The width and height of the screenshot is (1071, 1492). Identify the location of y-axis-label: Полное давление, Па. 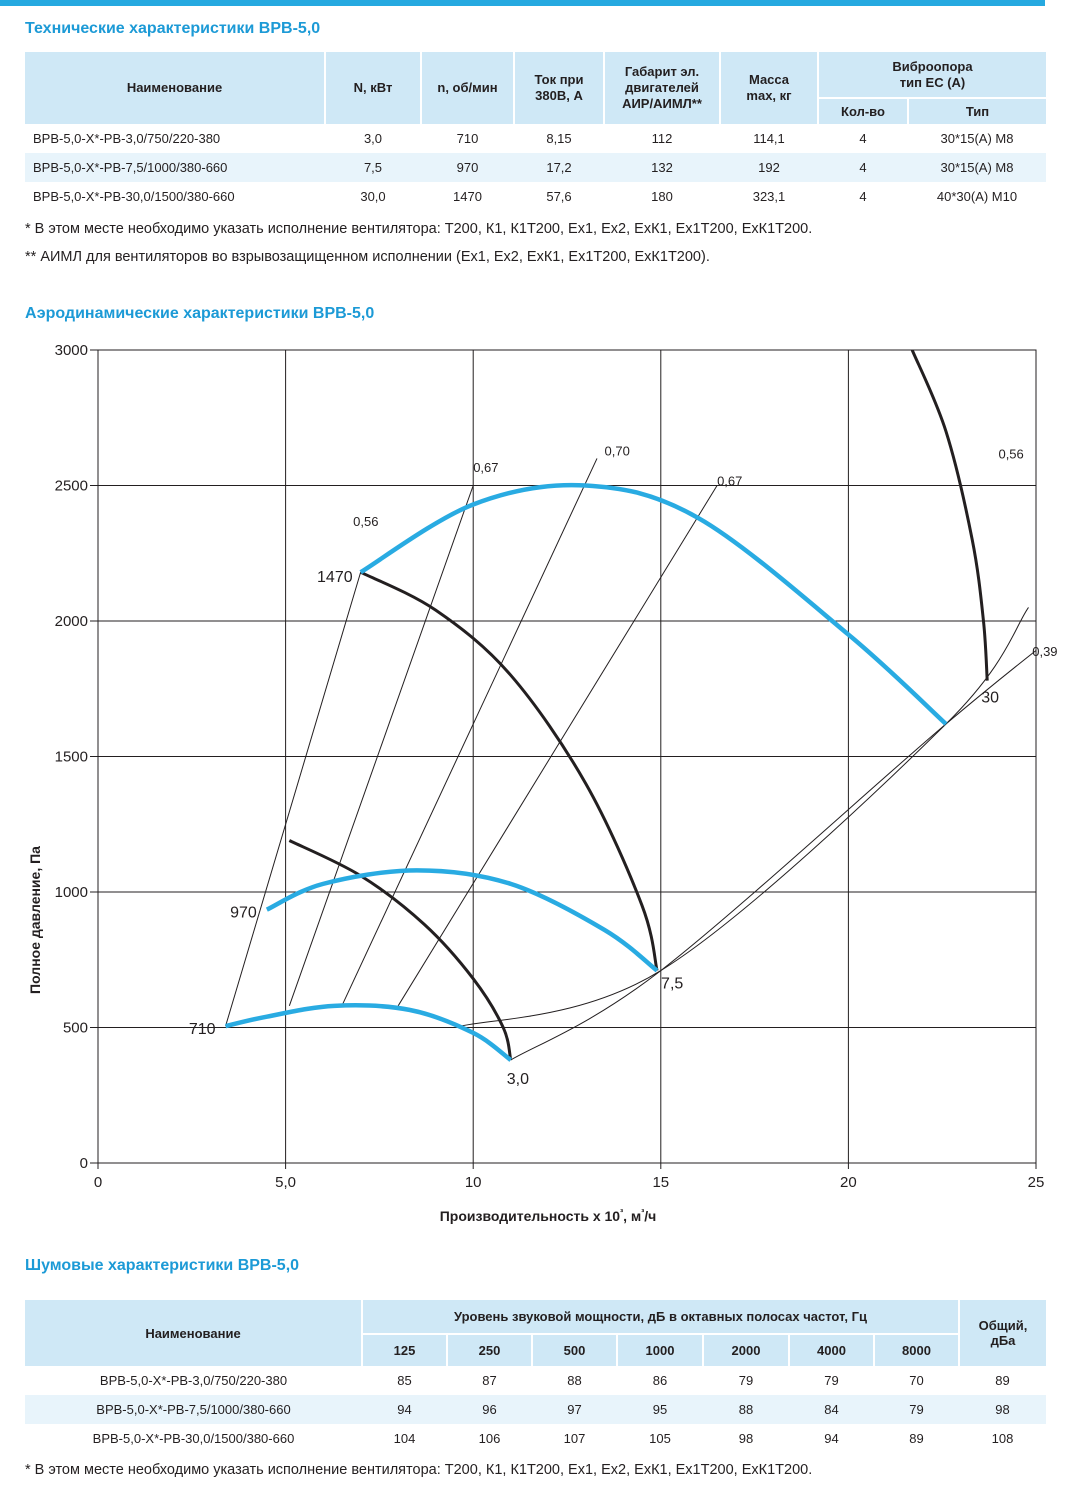
(35, 920).